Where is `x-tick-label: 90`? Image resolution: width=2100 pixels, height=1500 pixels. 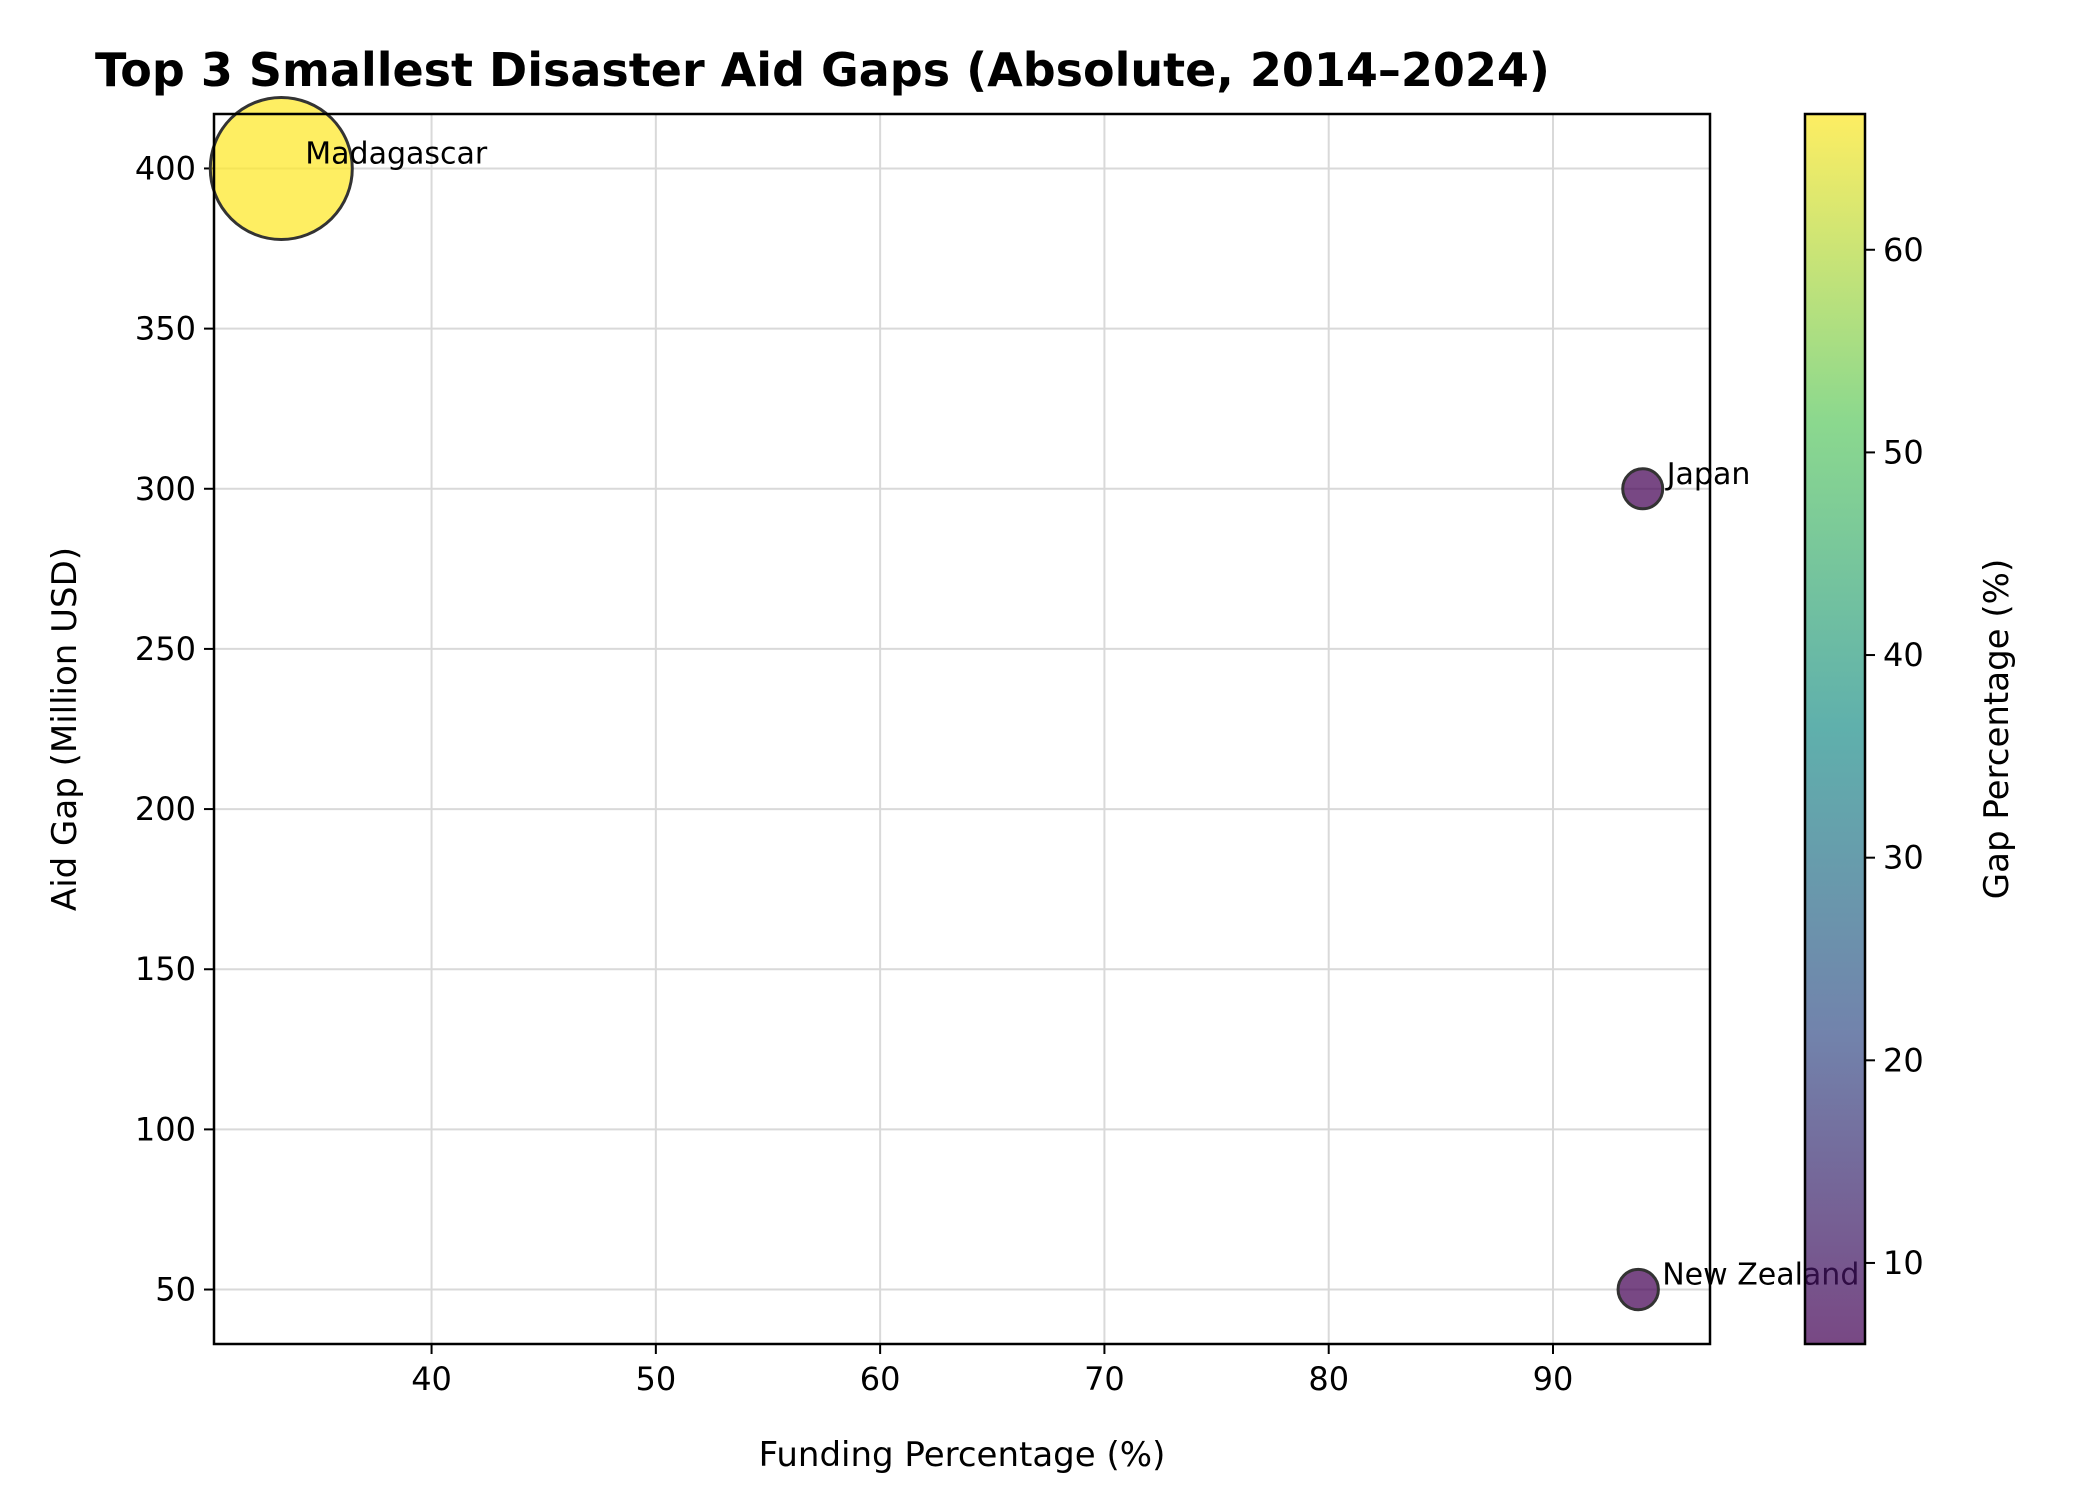
x-tick-label: 90 is located at coordinates (1553, 1379).